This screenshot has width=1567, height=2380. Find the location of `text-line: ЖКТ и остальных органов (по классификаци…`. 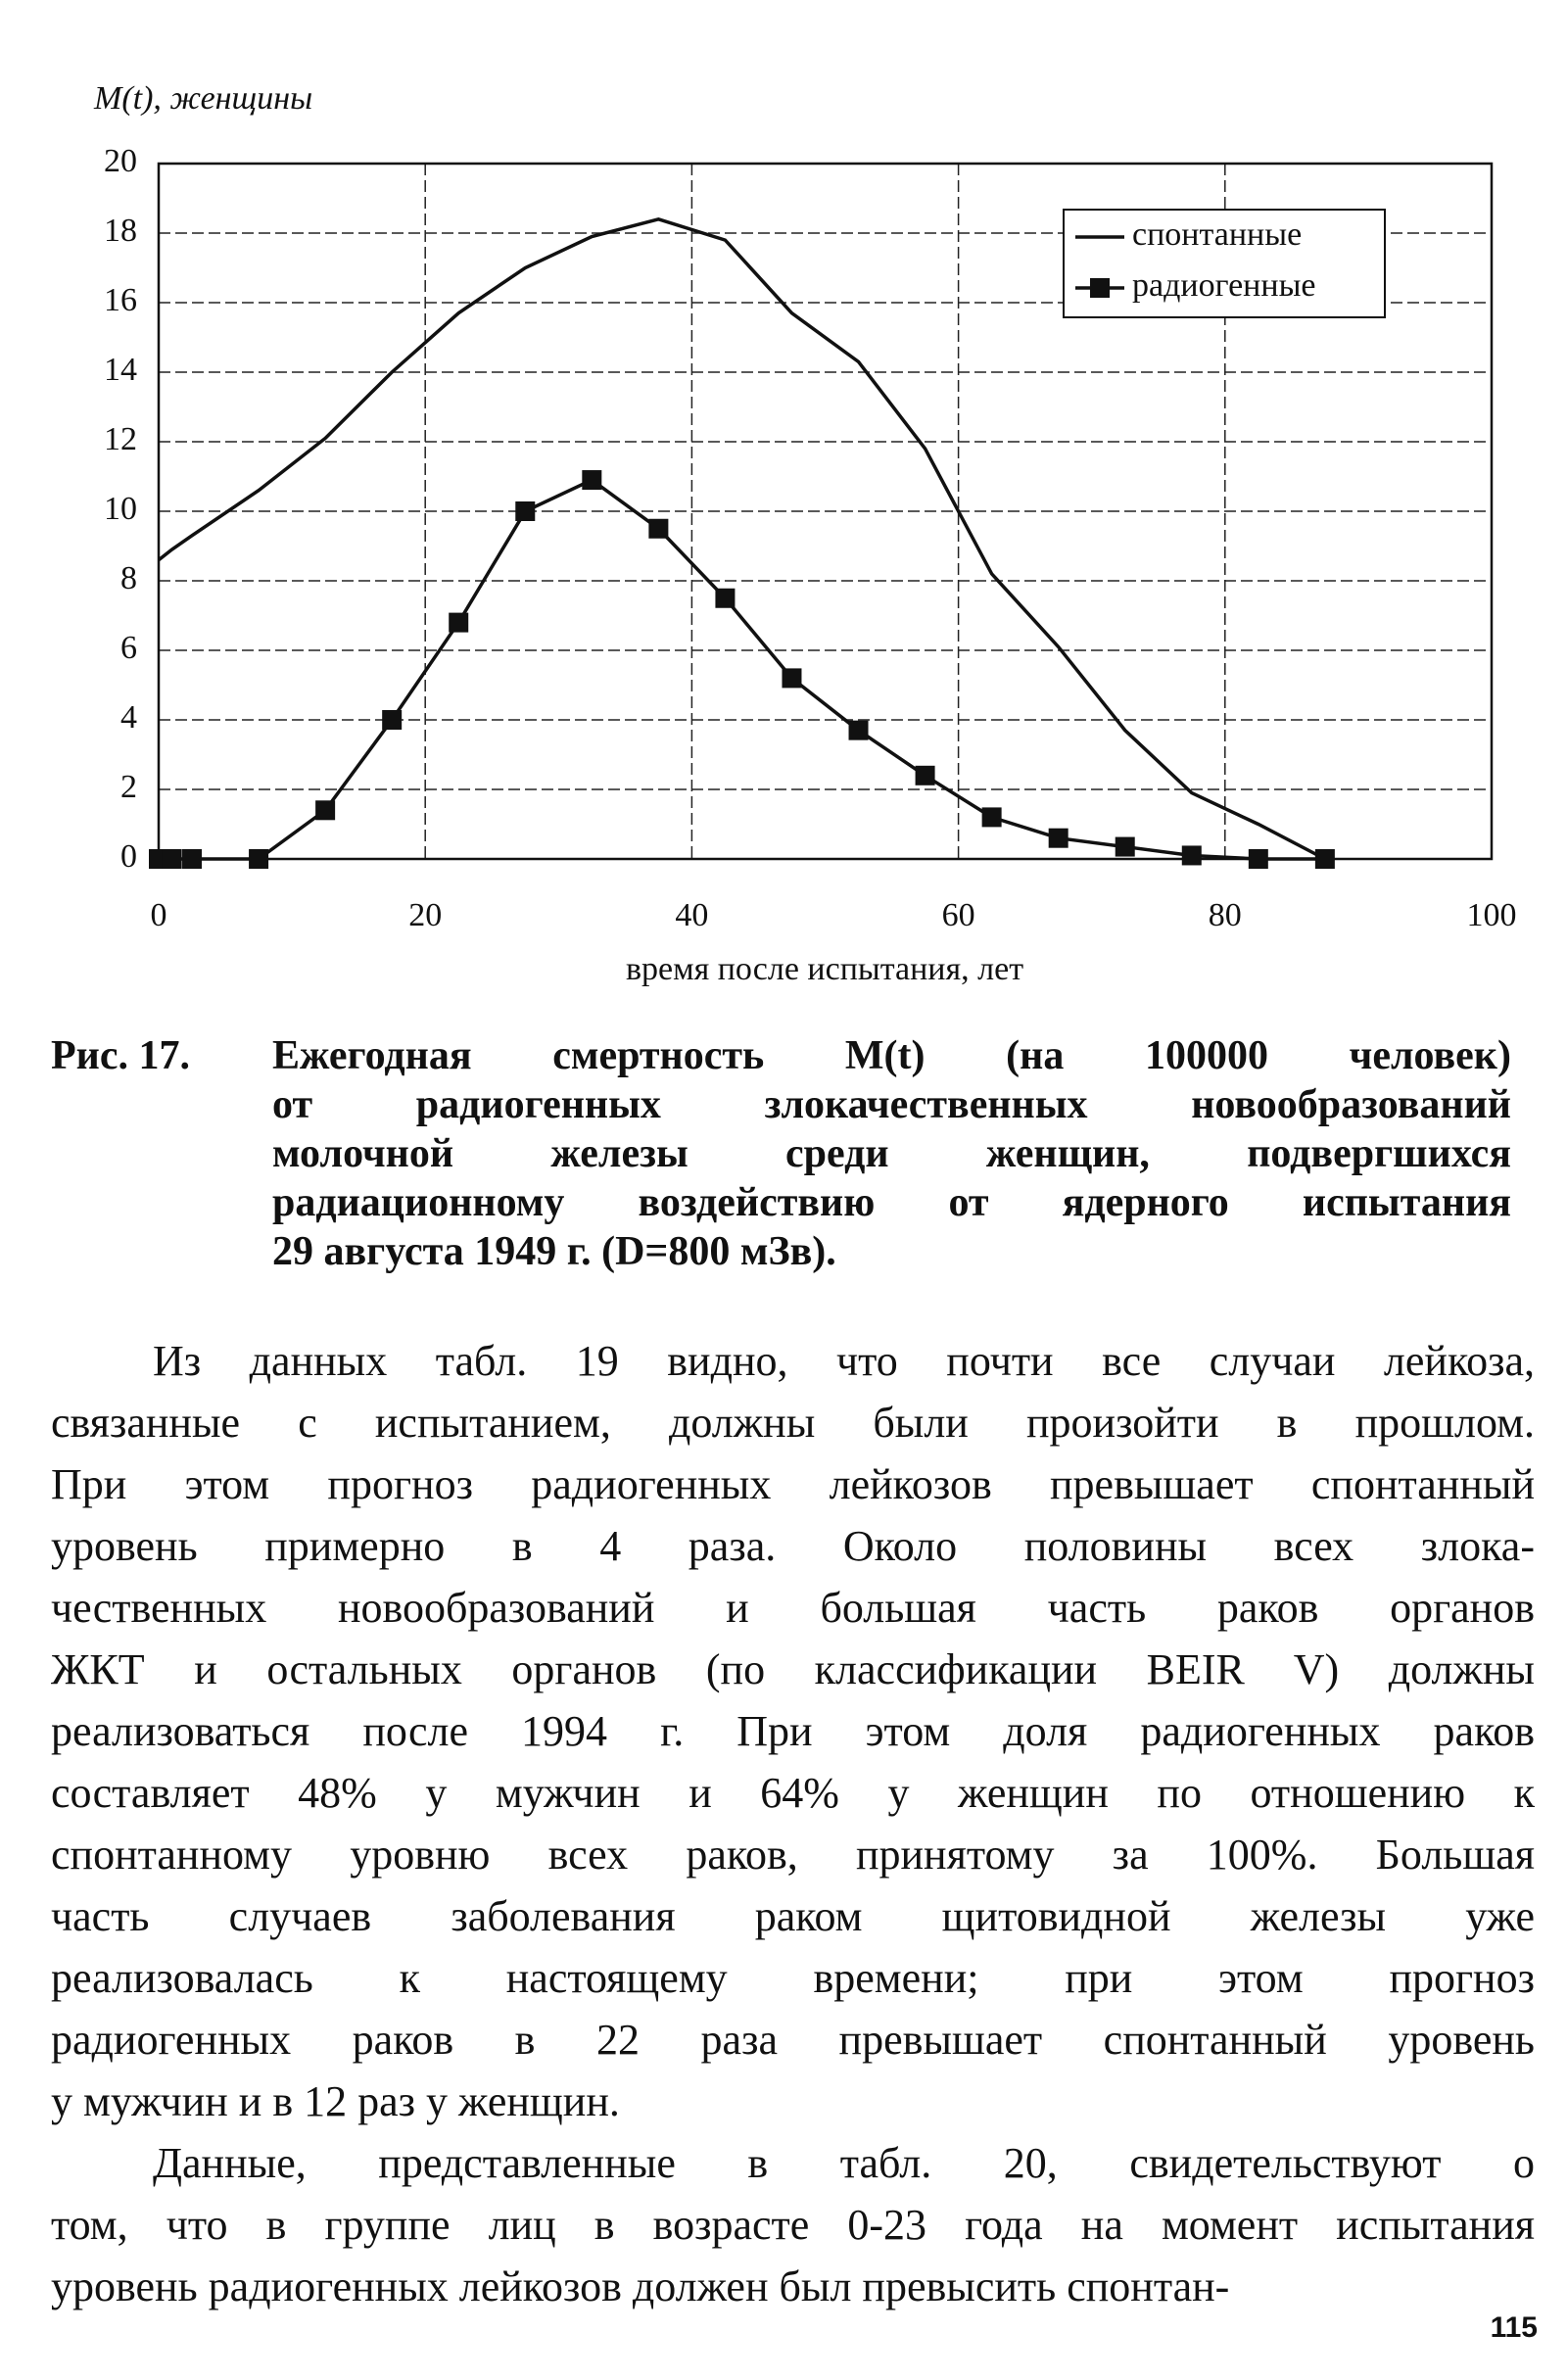

text-line: ЖКТ и остальных органов (по классификаци… is located at coordinates (793, 1669).